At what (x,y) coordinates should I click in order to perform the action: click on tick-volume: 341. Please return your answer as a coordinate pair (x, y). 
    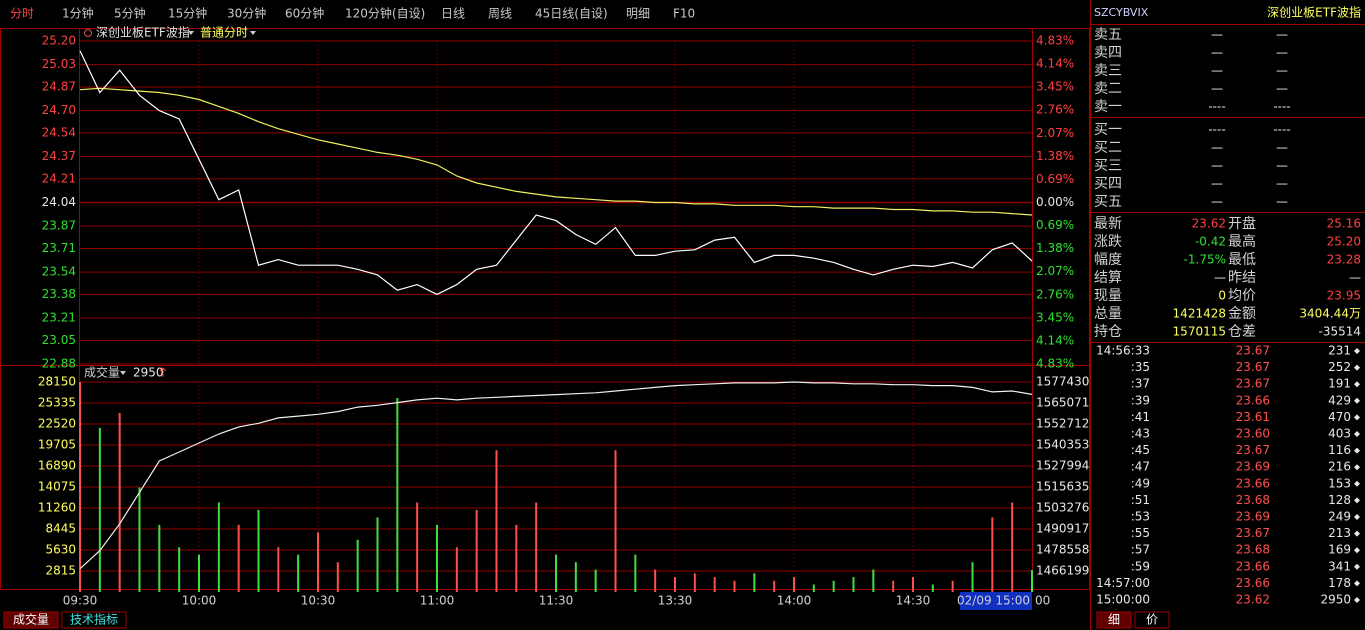
    Looking at the image, I should click on (1339, 566).